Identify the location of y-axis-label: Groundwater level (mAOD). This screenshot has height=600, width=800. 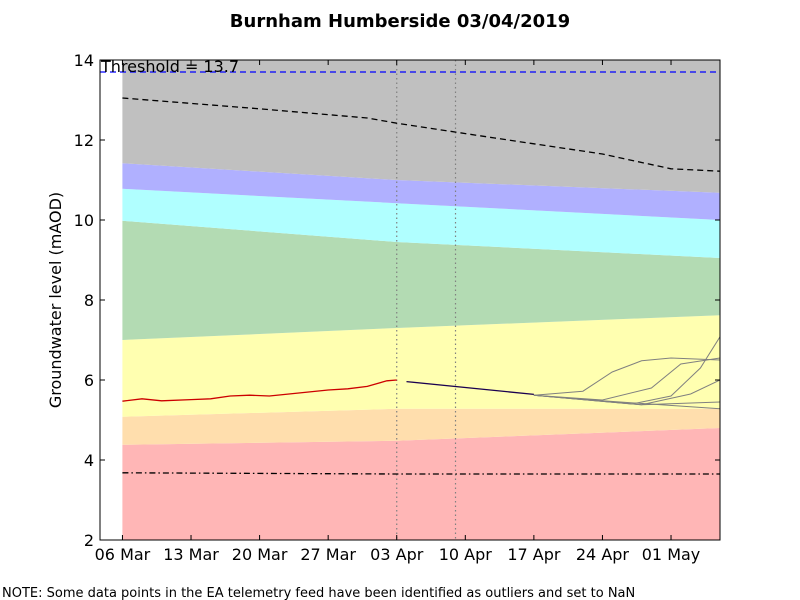
(55, 300).